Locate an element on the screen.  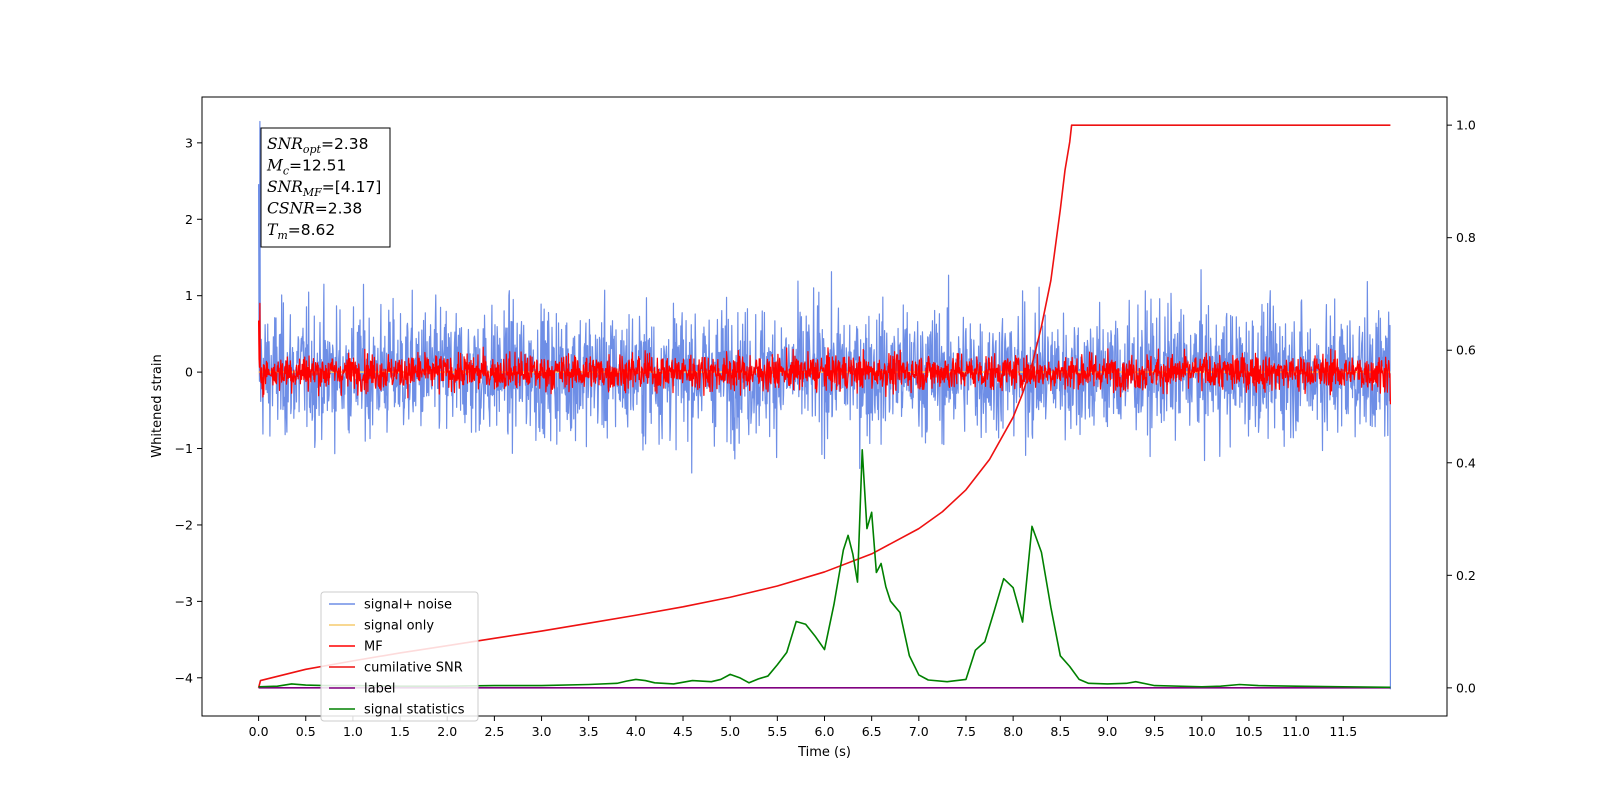
x-tick-label: 8.5 is located at coordinates (1060, 731).